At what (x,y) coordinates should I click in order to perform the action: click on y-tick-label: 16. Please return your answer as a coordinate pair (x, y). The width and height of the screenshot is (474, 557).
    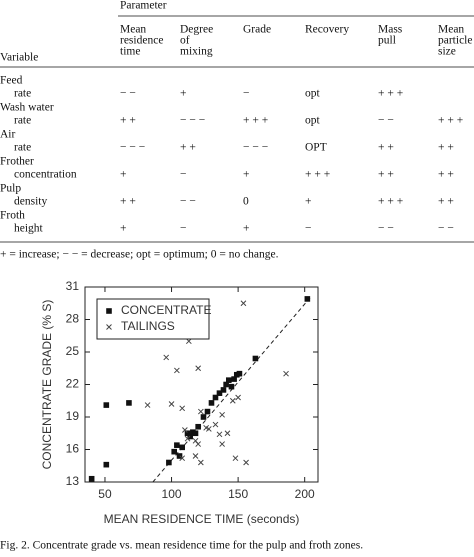
    Looking at the image, I should click on (73, 449).